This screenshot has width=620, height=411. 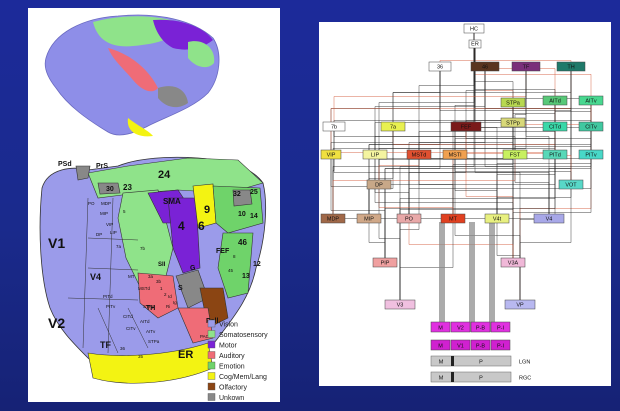 What do you see at coordinates (159, 281) in the screenshot?
I see `region-label: 3b` at bounding box center [159, 281].